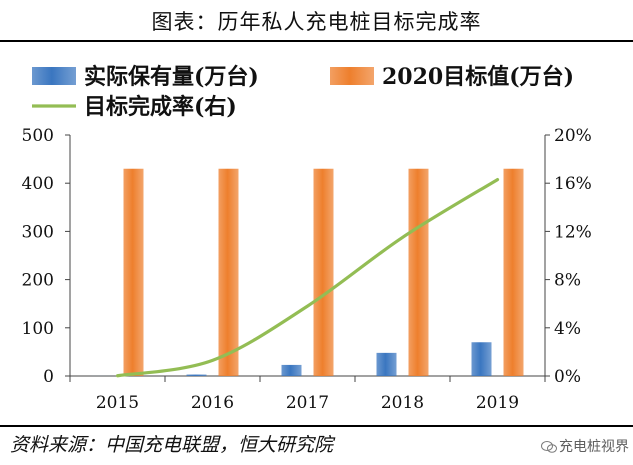 This screenshot has width=633, height=465. Describe the element at coordinates (549, 447) in the screenshot. I see `wechat-icon` at that location.